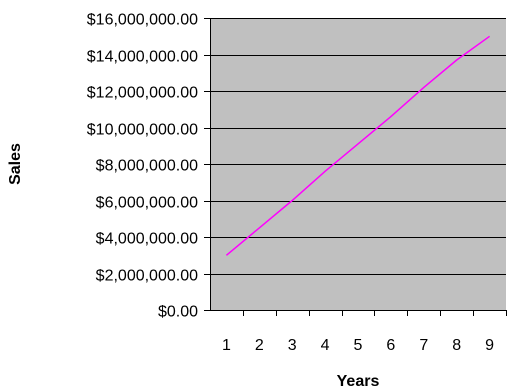 The width and height of the screenshot is (517, 391). What do you see at coordinates (142, 57) in the screenshot?
I see `y-tick-label: $14,000,000.00` at bounding box center [142, 57].